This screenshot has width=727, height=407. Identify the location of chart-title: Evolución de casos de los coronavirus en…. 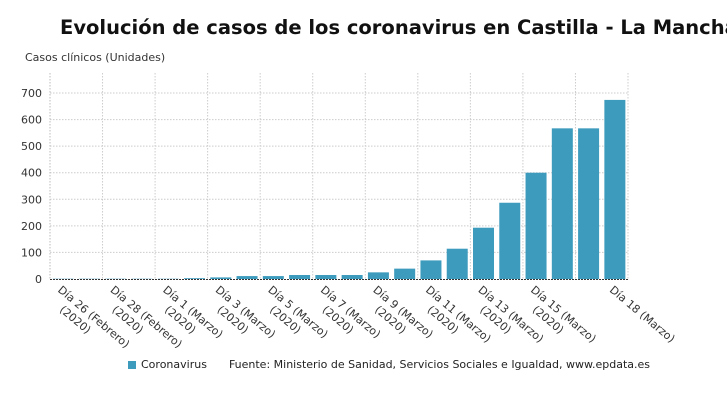
(393, 27).